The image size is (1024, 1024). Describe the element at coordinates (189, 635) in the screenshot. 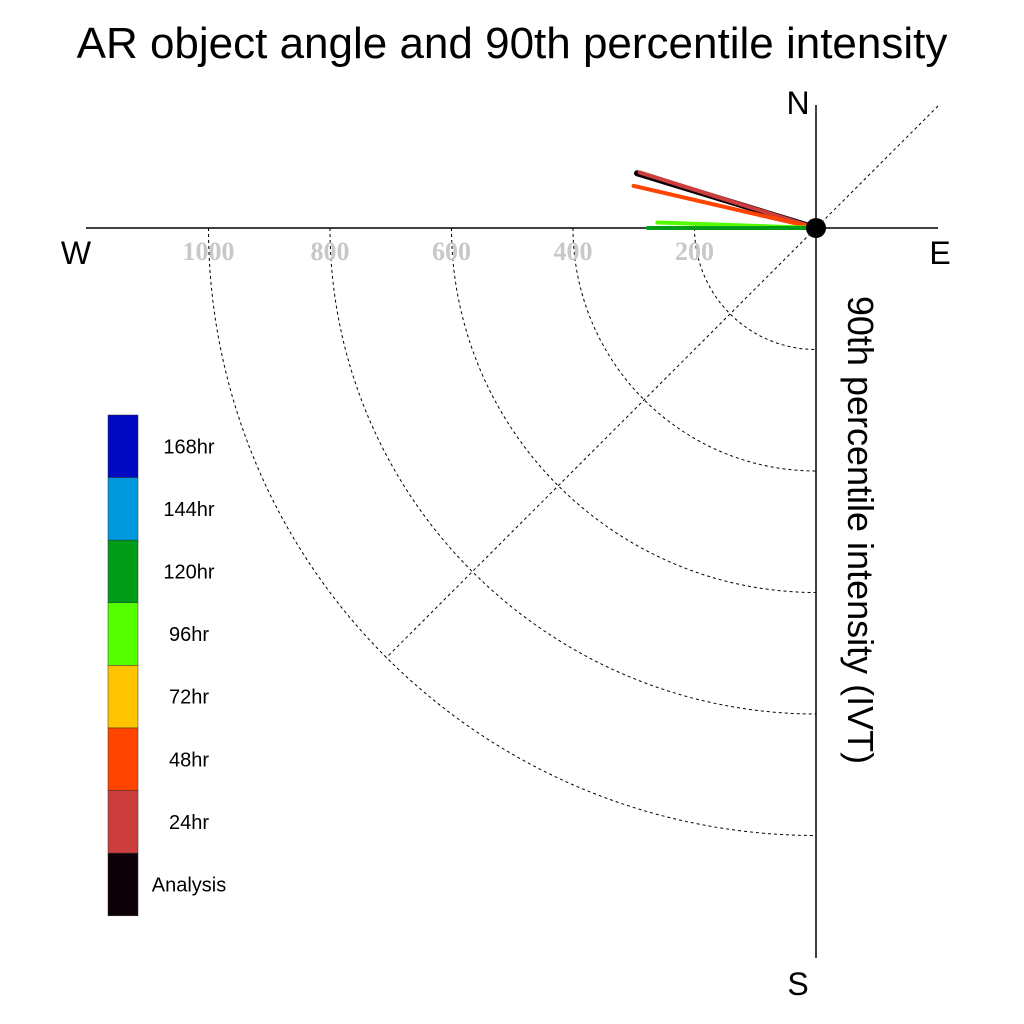

I see `legend-label-96hr: 96hr` at that location.